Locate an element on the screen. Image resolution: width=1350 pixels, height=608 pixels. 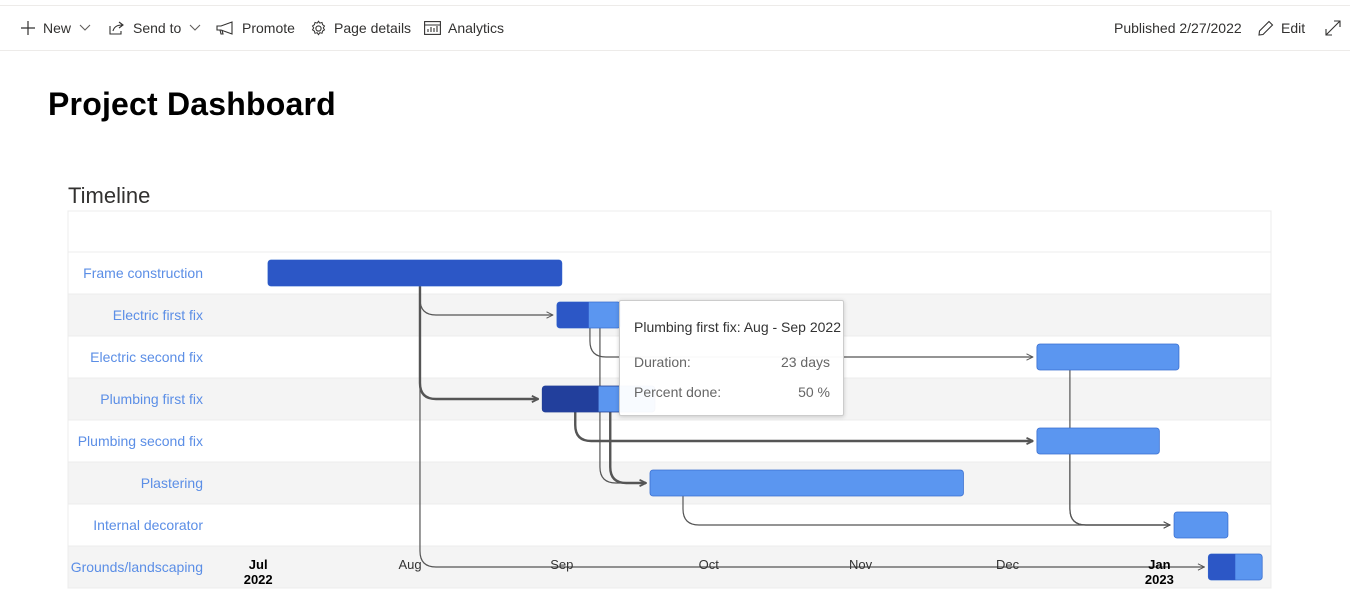
axis-tick-label: Dec is located at coordinates (1008, 564).